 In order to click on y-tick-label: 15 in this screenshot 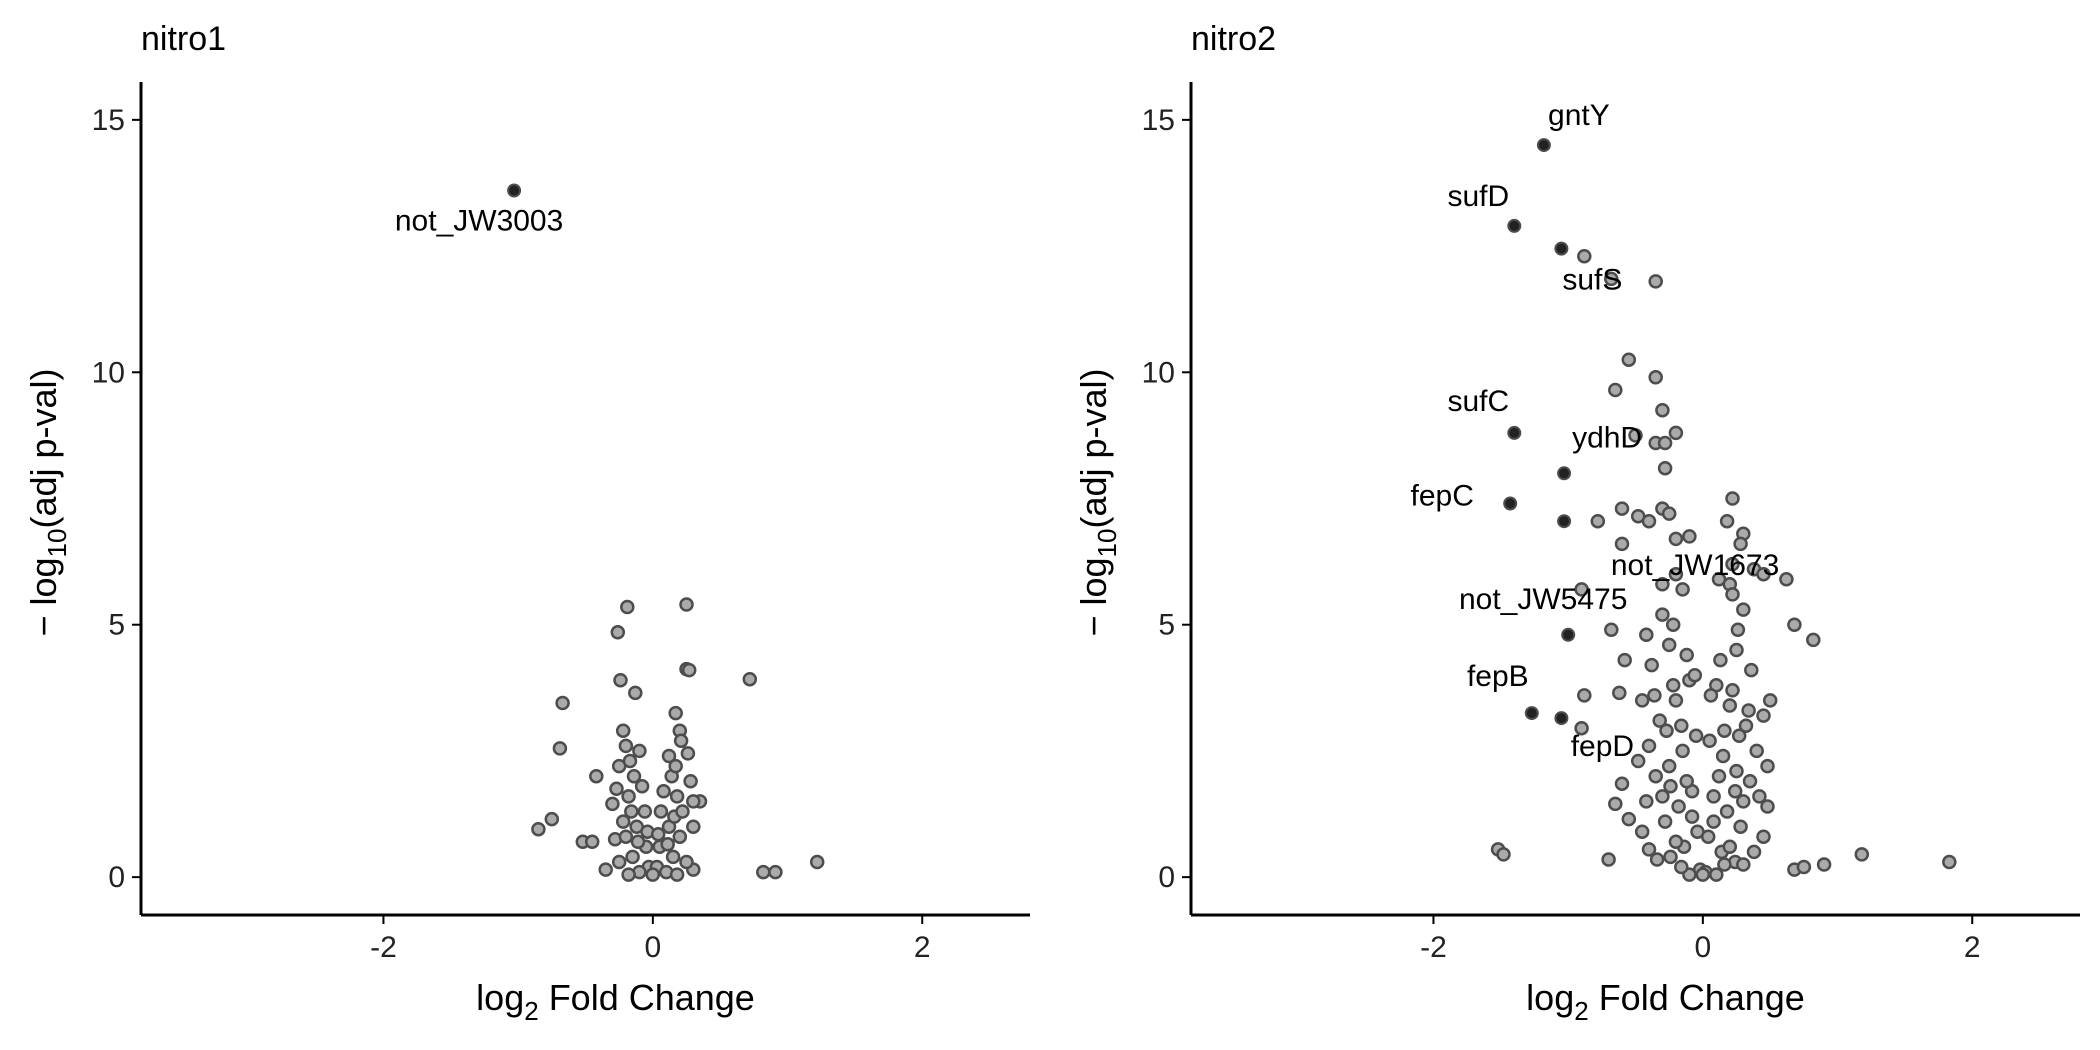, I will do `click(1158, 120)`.